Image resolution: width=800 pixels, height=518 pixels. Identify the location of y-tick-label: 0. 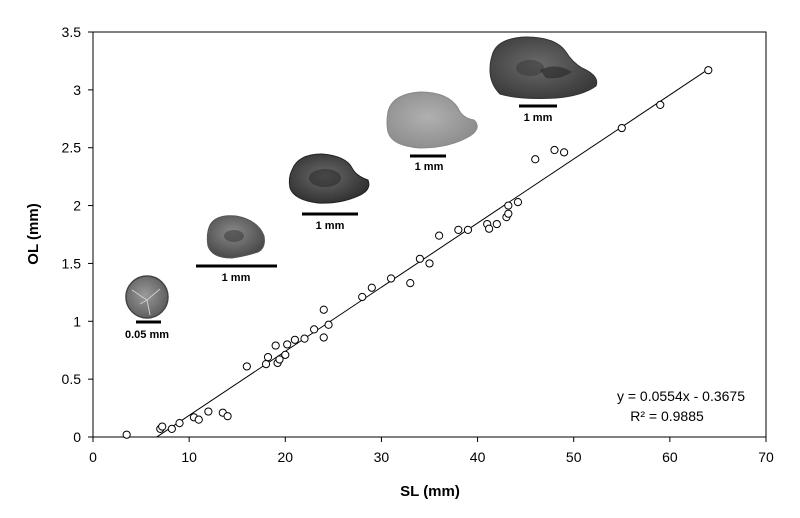
(77, 437).